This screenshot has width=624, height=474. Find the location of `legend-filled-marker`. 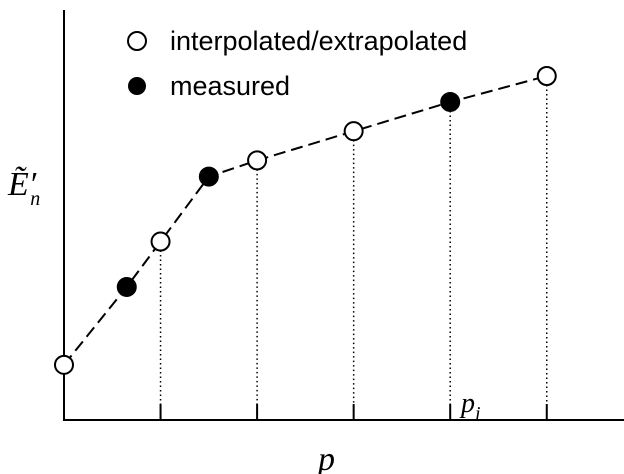

legend-filled-marker is located at coordinates (137, 86).